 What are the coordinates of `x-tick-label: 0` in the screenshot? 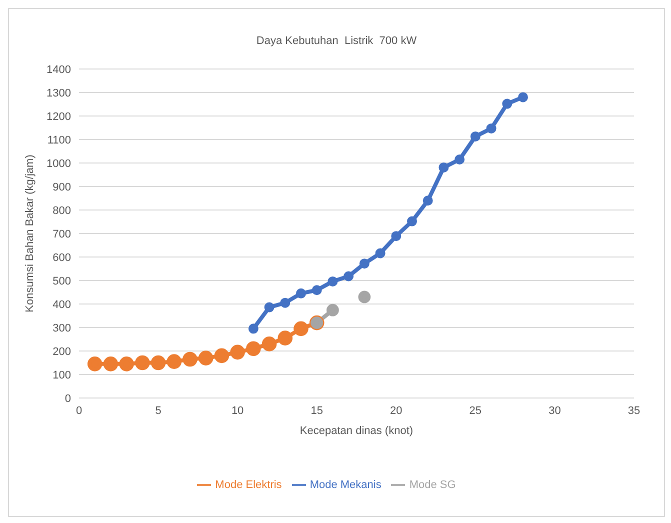 It's located at (79, 410).